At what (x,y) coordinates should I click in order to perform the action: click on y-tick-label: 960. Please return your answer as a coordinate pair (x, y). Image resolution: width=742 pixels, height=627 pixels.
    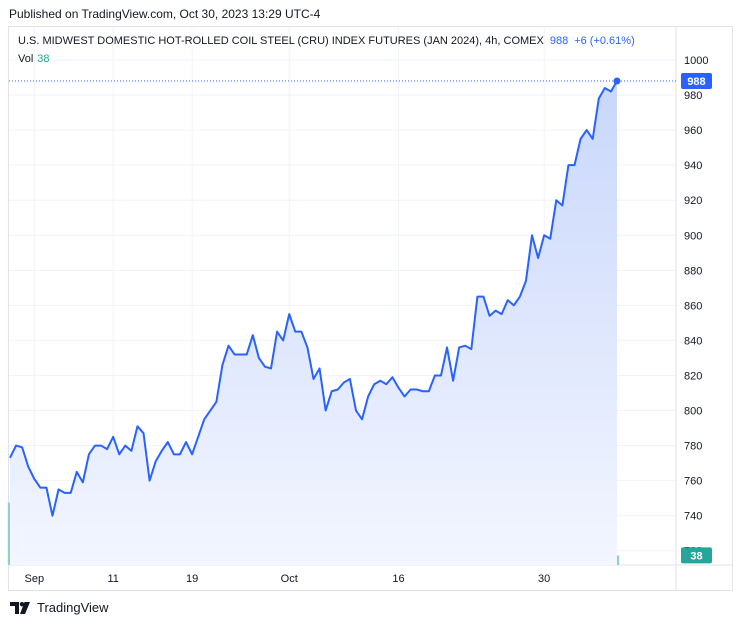
    Looking at the image, I should click on (693, 131).